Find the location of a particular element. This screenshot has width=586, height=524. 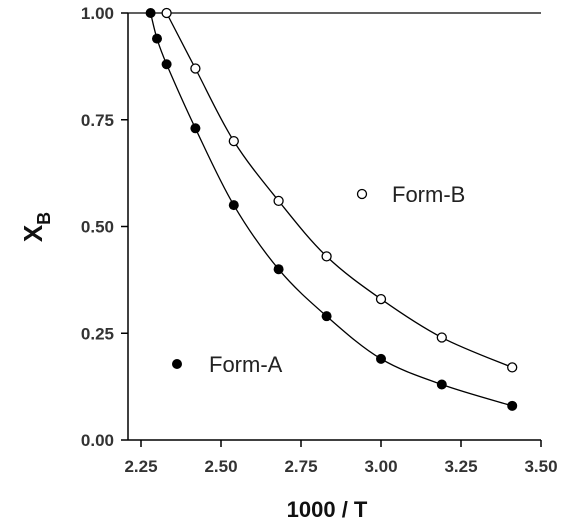

legend-label-form-a: Form-A is located at coordinates (246, 364).